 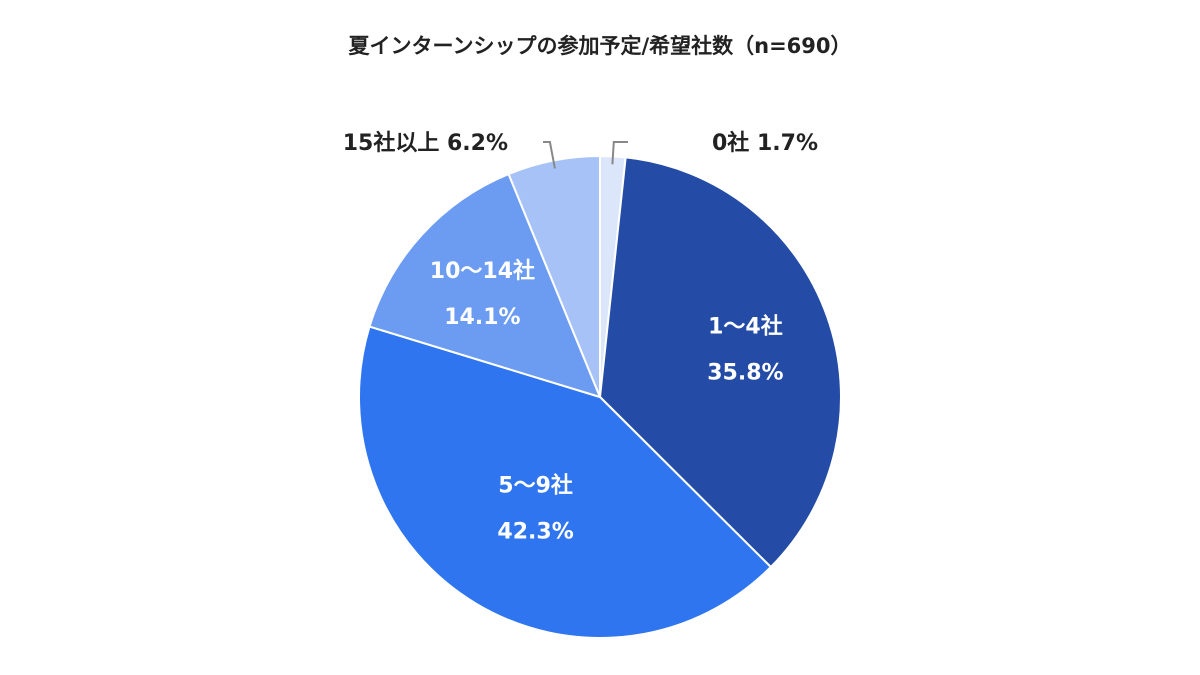 What do you see at coordinates (600, 46) in the screenshot?
I see `chart-title: 夏インターンシップの参加予定/希望社数（n=690）` at bounding box center [600, 46].